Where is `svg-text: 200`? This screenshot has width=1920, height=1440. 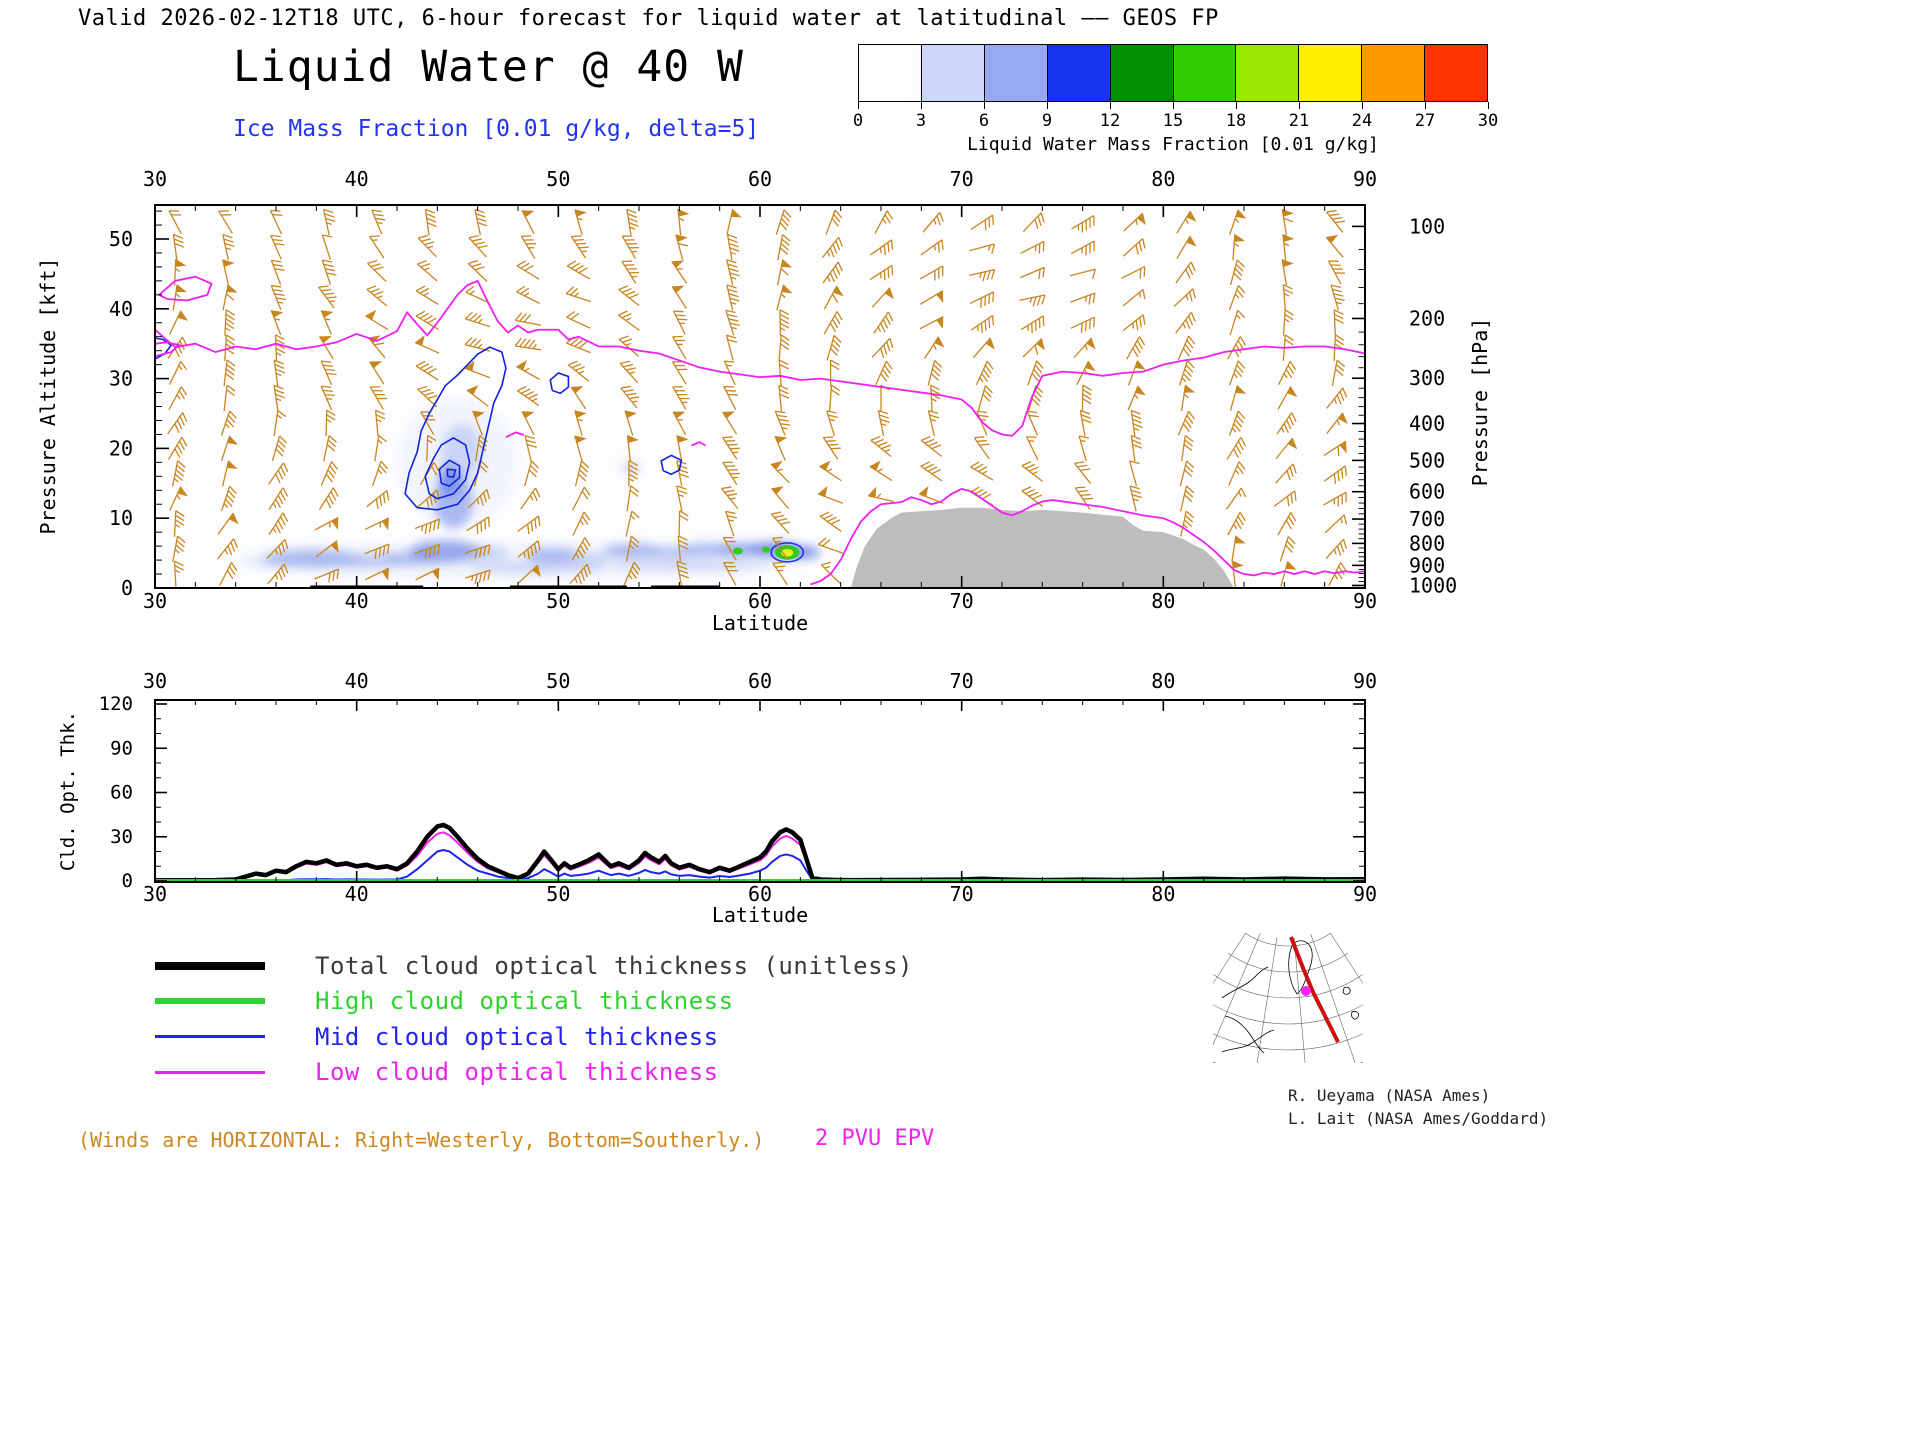 svg-text: 200 is located at coordinates (1427, 318).